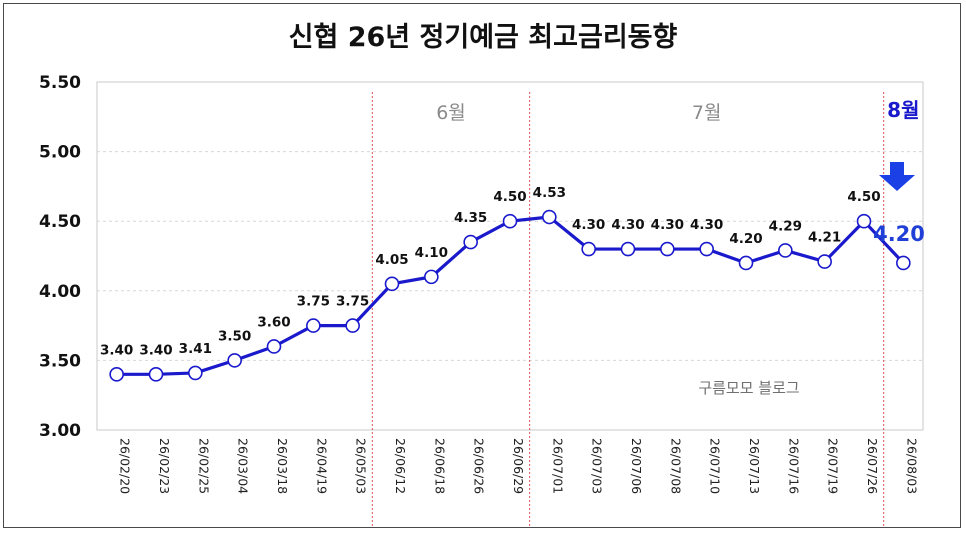 The width and height of the screenshot is (966, 533). Describe the element at coordinates (675, 466) in the screenshot. I see `x-tick-label: 26/07/08` at that location.